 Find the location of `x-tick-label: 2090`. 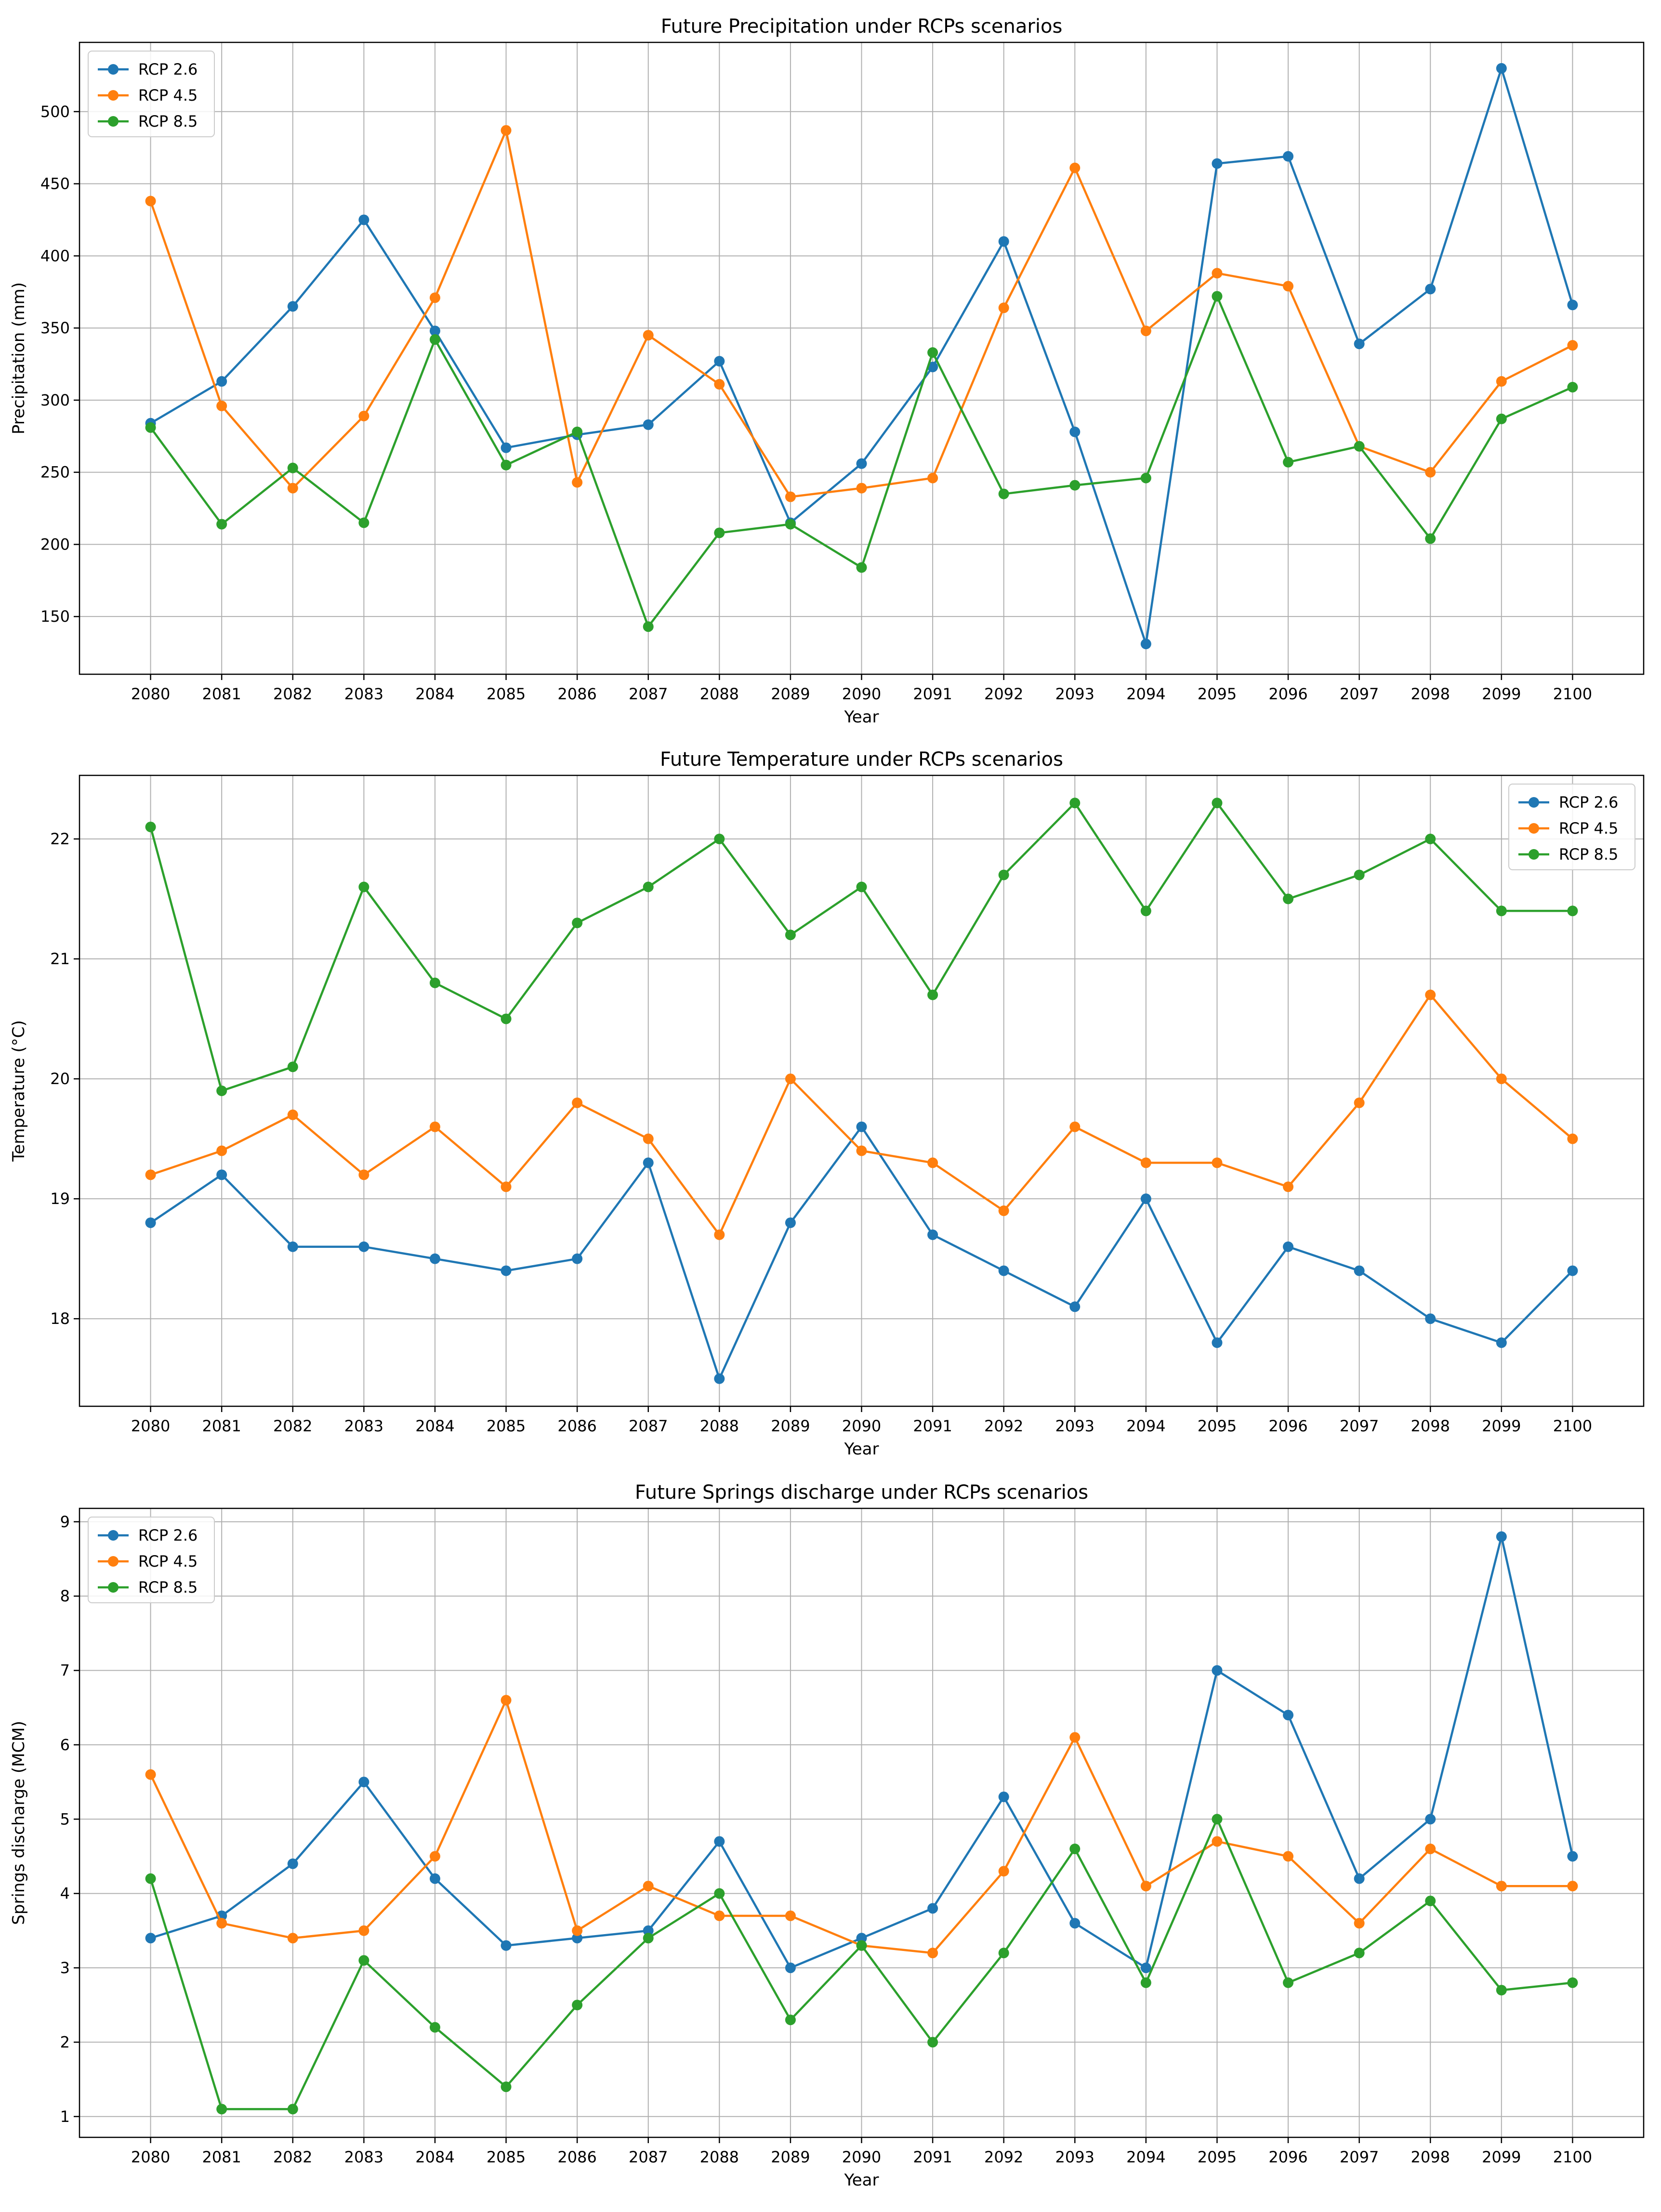

x-tick-label: 2090 is located at coordinates (862, 694).